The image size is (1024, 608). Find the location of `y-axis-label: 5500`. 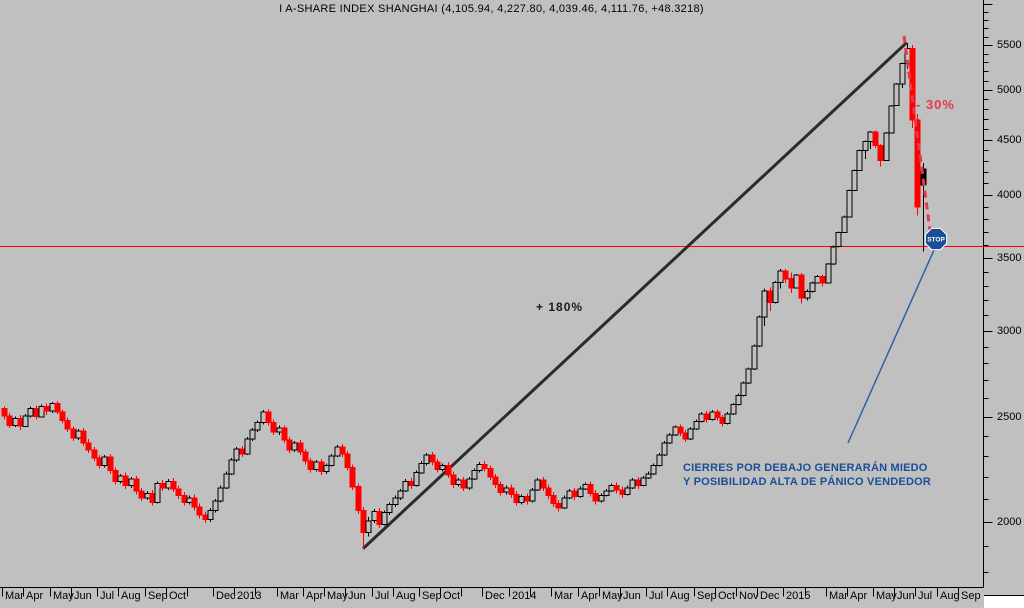

y-axis-label: 5500 is located at coordinates (1009, 45).